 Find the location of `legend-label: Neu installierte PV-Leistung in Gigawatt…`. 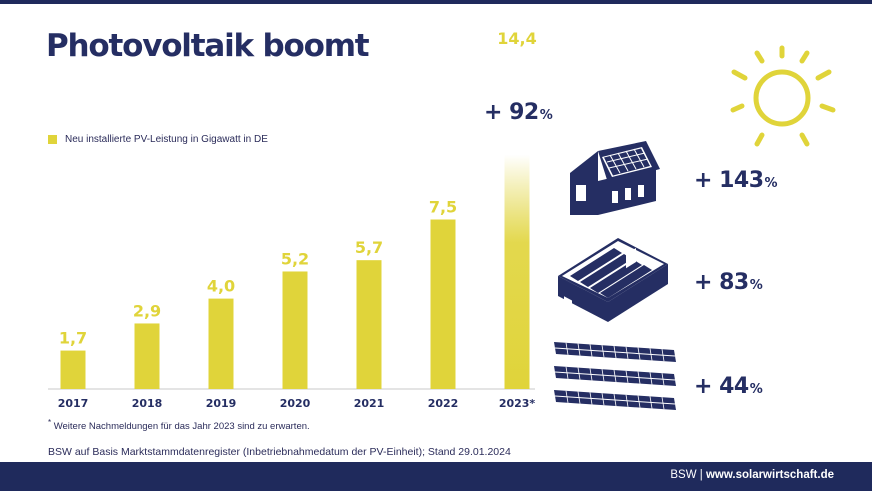

legend-label: Neu installierte PV-Leistung in Gigawatt… is located at coordinates (166, 139).